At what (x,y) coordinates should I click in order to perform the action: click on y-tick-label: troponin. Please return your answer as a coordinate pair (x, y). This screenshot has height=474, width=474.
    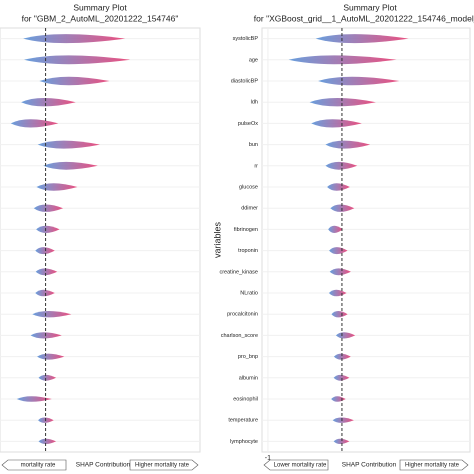
    Looking at the image, I should click on (248, 251).